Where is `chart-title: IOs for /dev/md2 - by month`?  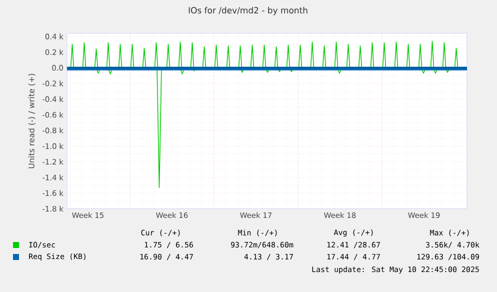
chart-title: IOs for /dev/md2 - by month is located at coordinates (248, 11).